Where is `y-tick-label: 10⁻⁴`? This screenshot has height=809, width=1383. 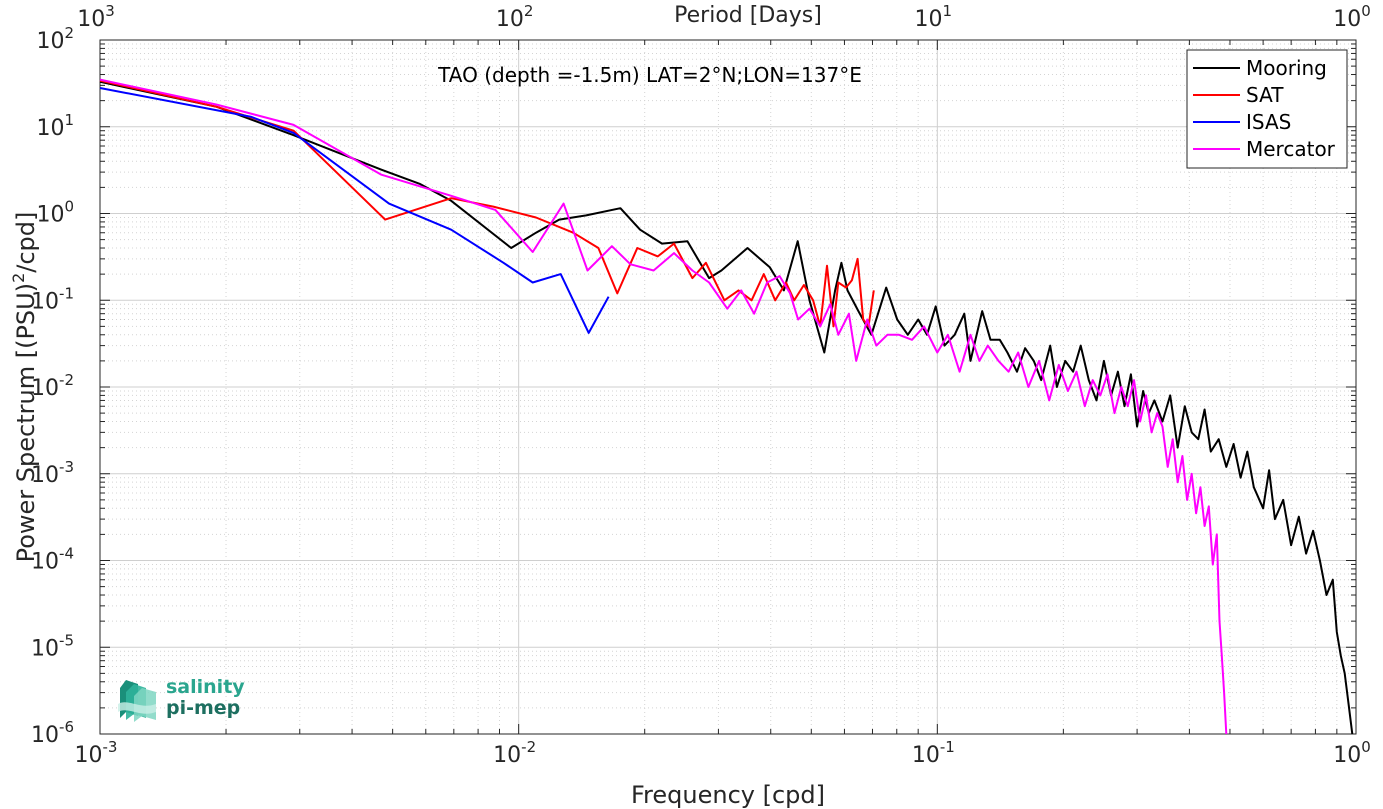
y-tick-label: 10⁻⁴ is located at coordinates (52, 560).